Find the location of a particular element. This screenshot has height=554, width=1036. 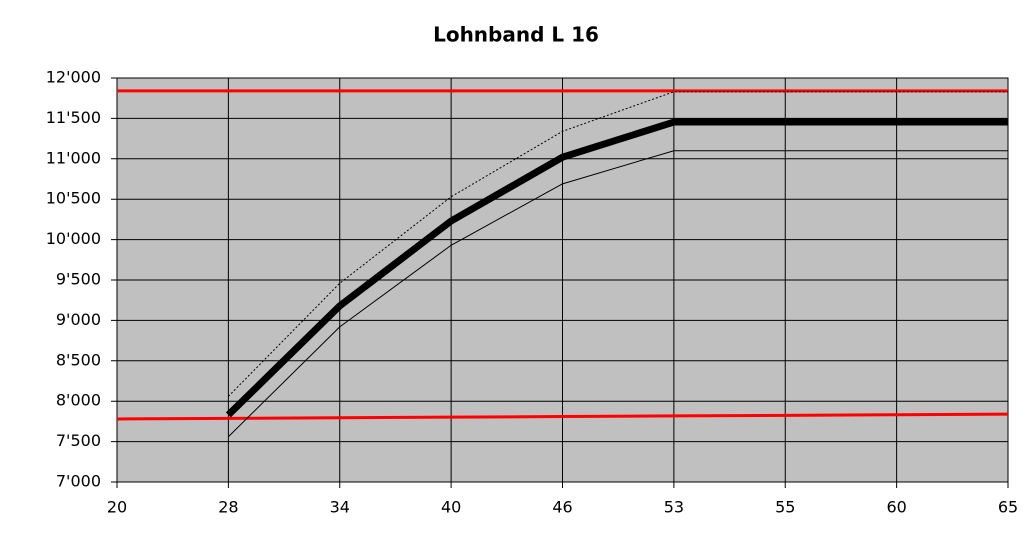

y-tick-label: 8'000 is located at coordinates (78, 400).